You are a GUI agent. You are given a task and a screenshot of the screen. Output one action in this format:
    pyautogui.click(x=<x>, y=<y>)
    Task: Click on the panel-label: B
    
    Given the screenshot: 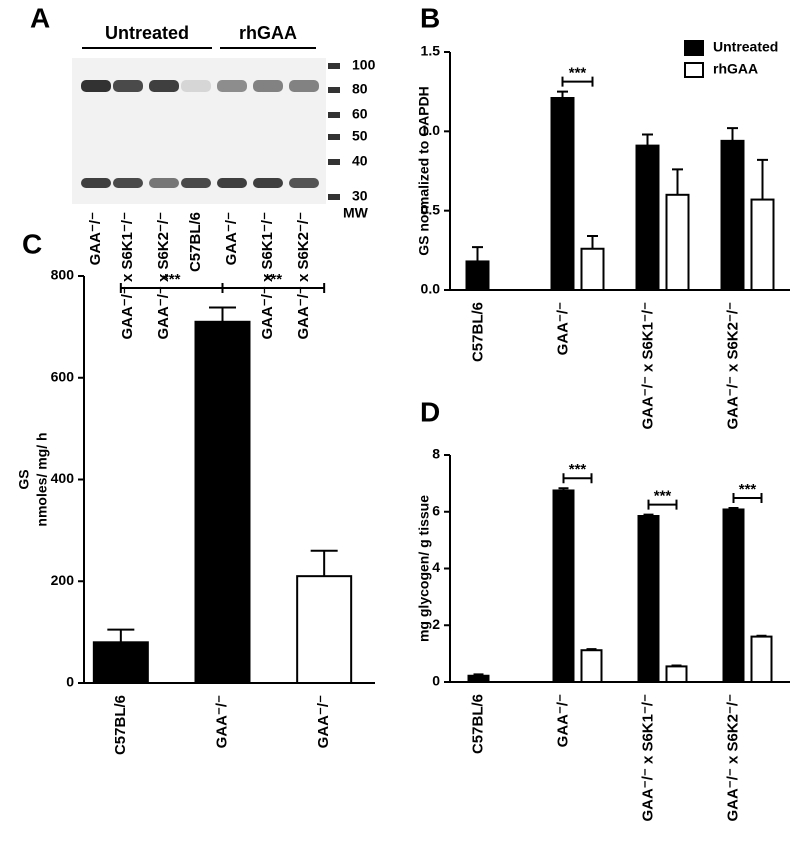 What is the action you would take?
    pyautogui.click(x=430, y=17)
    